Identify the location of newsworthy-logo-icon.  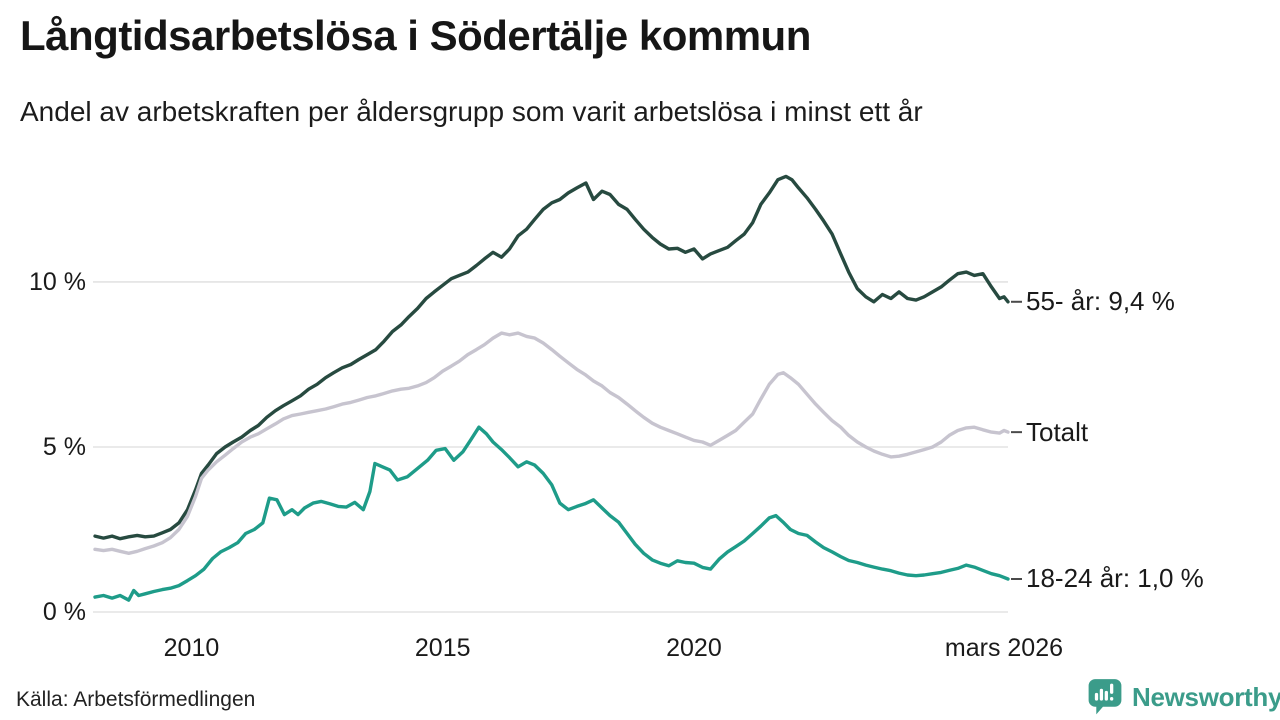
(1105, 697).